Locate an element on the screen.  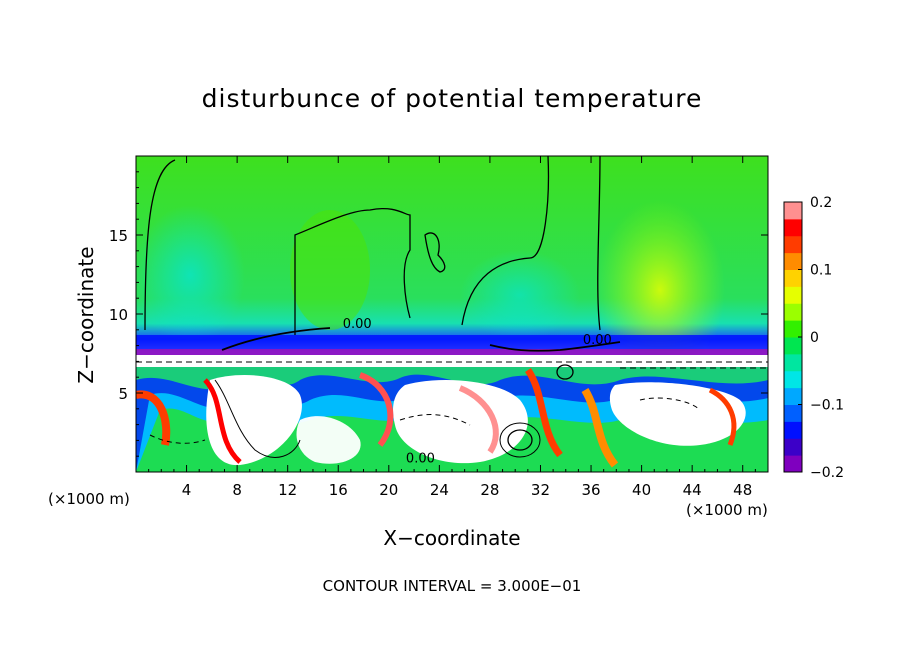
contour-interval-note: CONTOUR INTERVAL = 3.000E−01 is located at coordinates (452, 586).